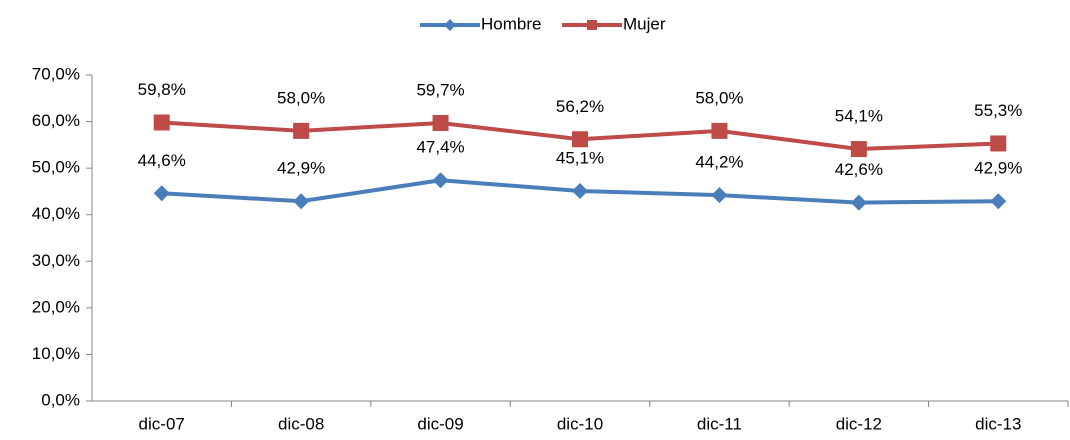 This screenshot has width=1070, height=440. What do you see at coordinates (511, 23) in the screenshot?
I see `legend-label: Hombre` at bounding box center [511, 23].